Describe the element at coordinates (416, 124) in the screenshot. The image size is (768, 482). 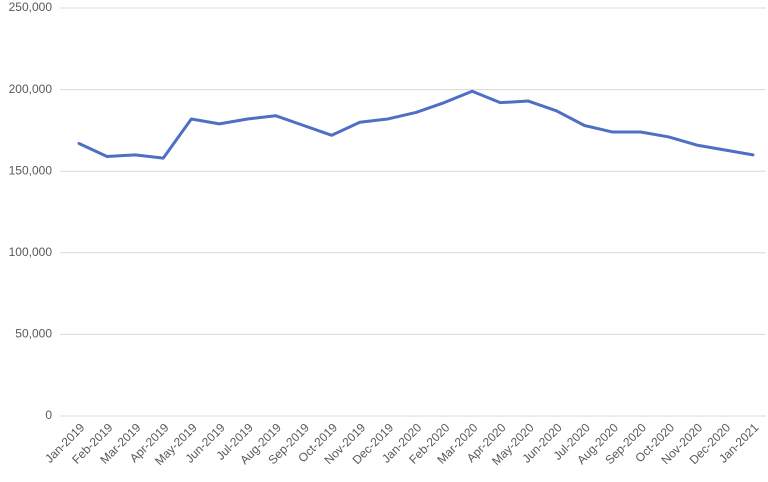
I see `data-line` at that location.